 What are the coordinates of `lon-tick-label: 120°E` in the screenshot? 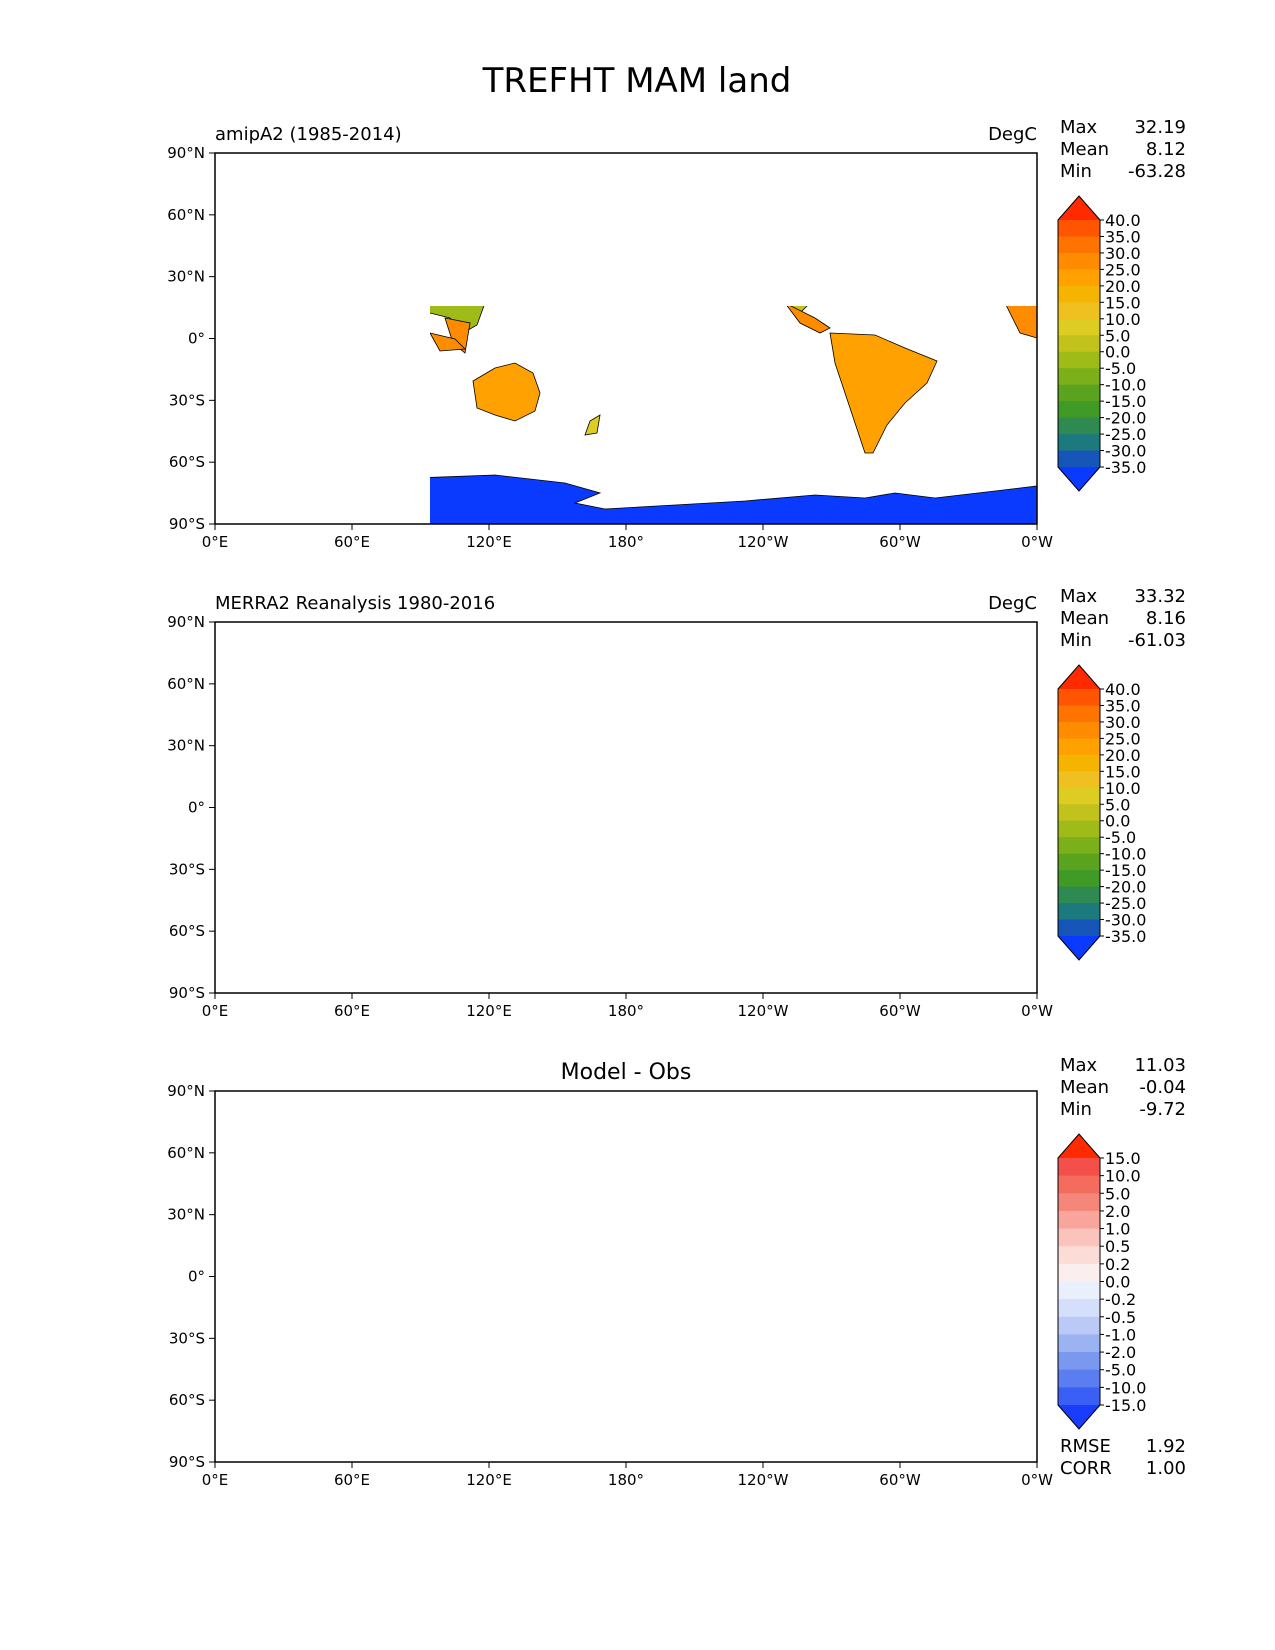 It's located at (489, 1480).